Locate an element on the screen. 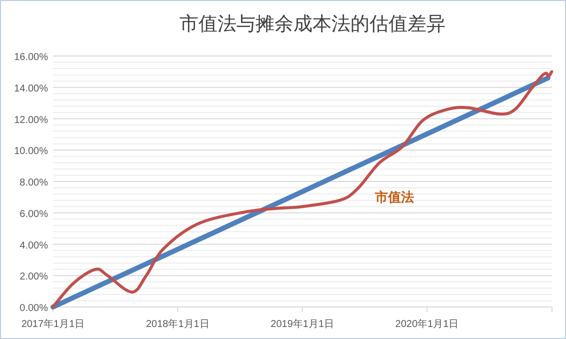  y-tick-label: 4.00% is located at coordinates (34, 246).